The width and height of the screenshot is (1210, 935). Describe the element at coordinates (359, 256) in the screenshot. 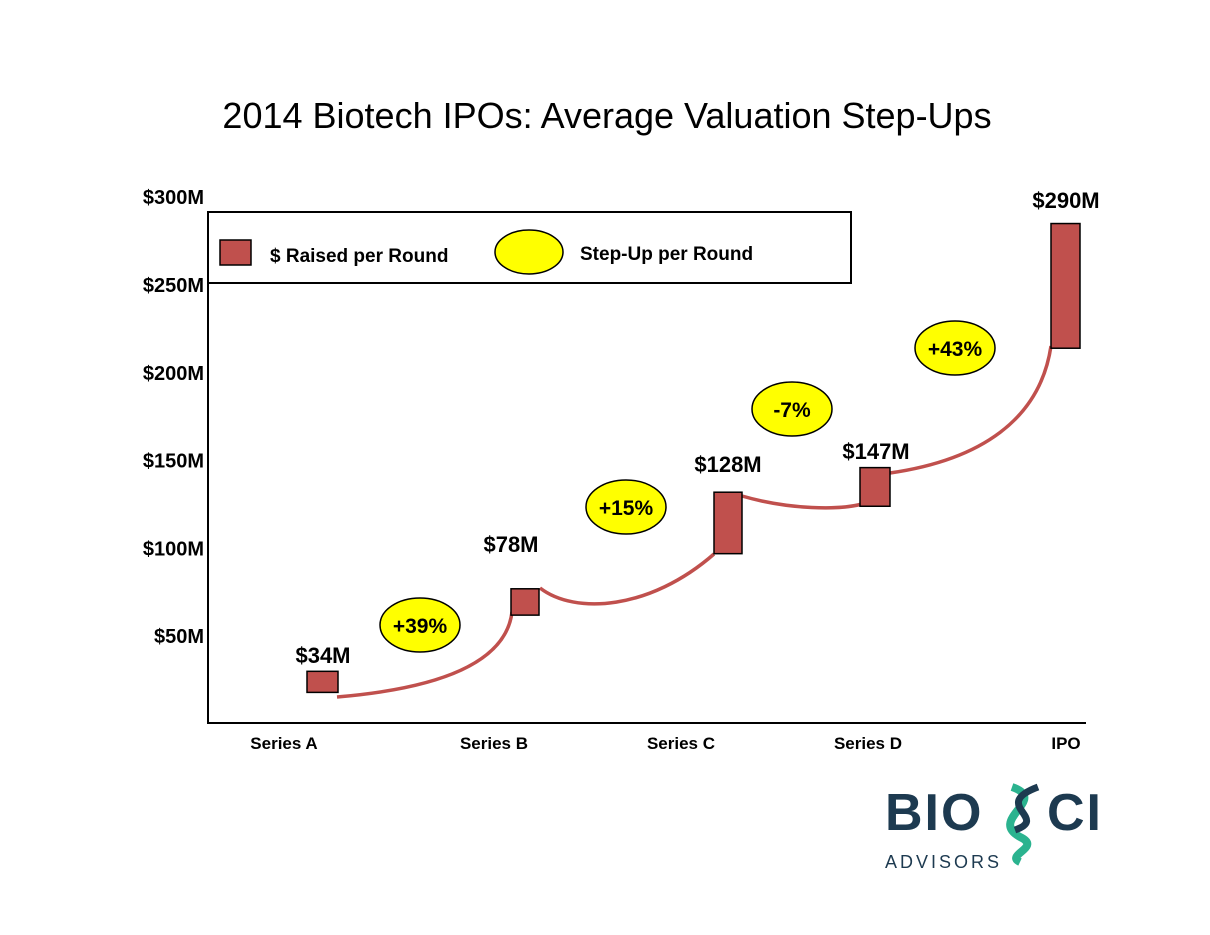

I see `legend-label-raised: $ Raised per Round` at that location.